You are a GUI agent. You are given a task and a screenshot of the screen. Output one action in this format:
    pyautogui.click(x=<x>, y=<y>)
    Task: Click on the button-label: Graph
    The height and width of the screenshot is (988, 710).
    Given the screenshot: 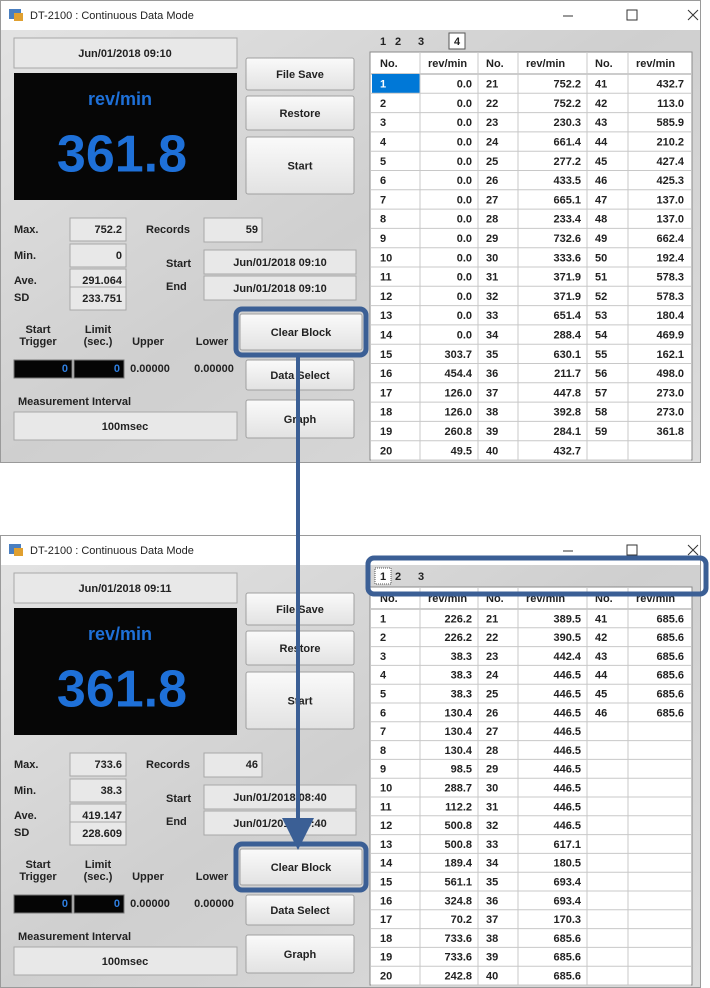 What is the action you would take?
    pyautogui.click(x=300, y=955)
    